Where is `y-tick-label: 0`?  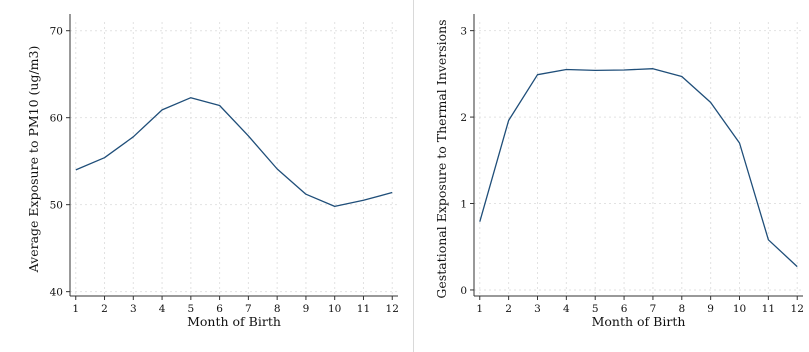 y-tick-label: 0 is located at coordinates (463, 291).